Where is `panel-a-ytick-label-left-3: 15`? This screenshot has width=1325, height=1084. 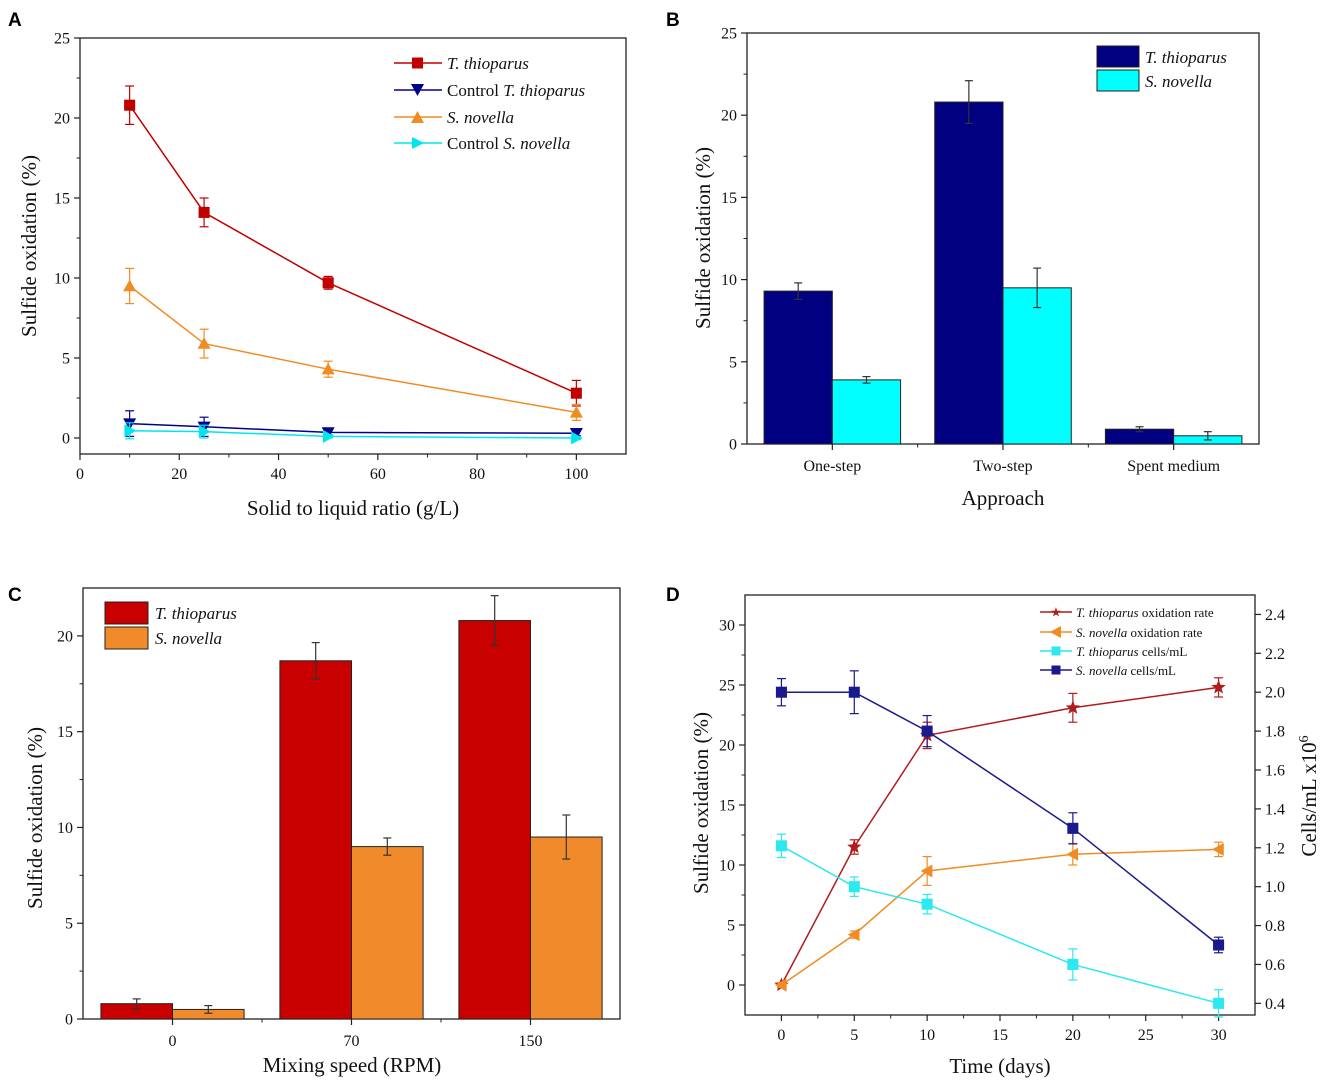 panel-a-ytick-label-left-3: 15 is located at coordinates (62, 199).